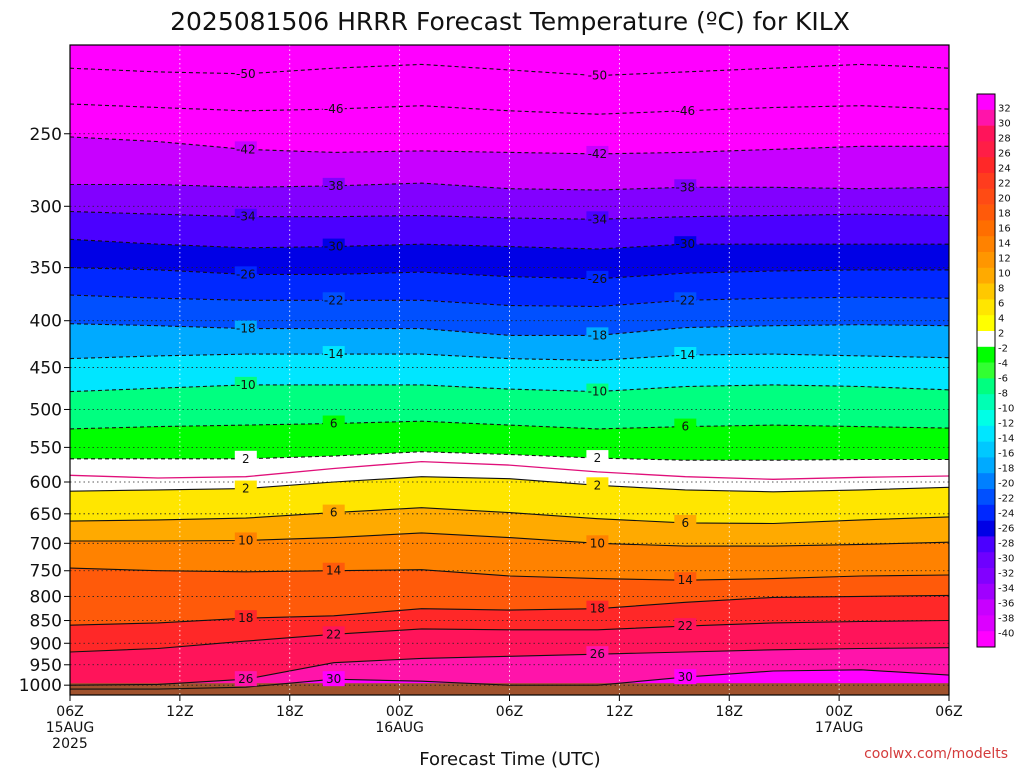 The height and width of the screenshot is (768, 1024). I want to click on colorbar-label: -24, so click(1006, 514).